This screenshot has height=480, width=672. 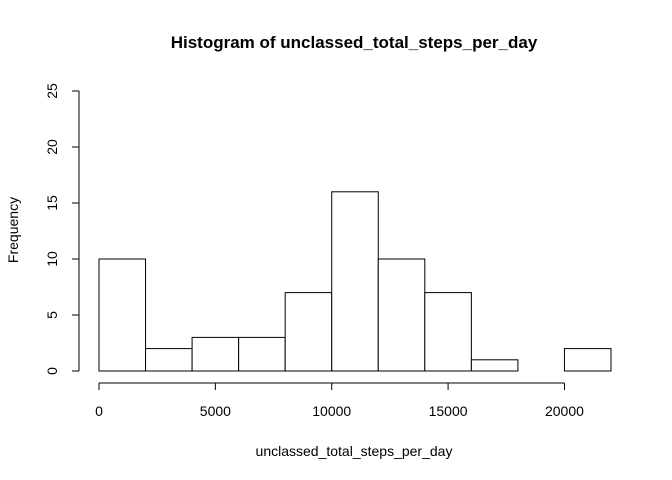 What do you see at coordinates (52, 203) in the screenshot?
I see `y-tick-label: 15` at bounding box center [52, 203].